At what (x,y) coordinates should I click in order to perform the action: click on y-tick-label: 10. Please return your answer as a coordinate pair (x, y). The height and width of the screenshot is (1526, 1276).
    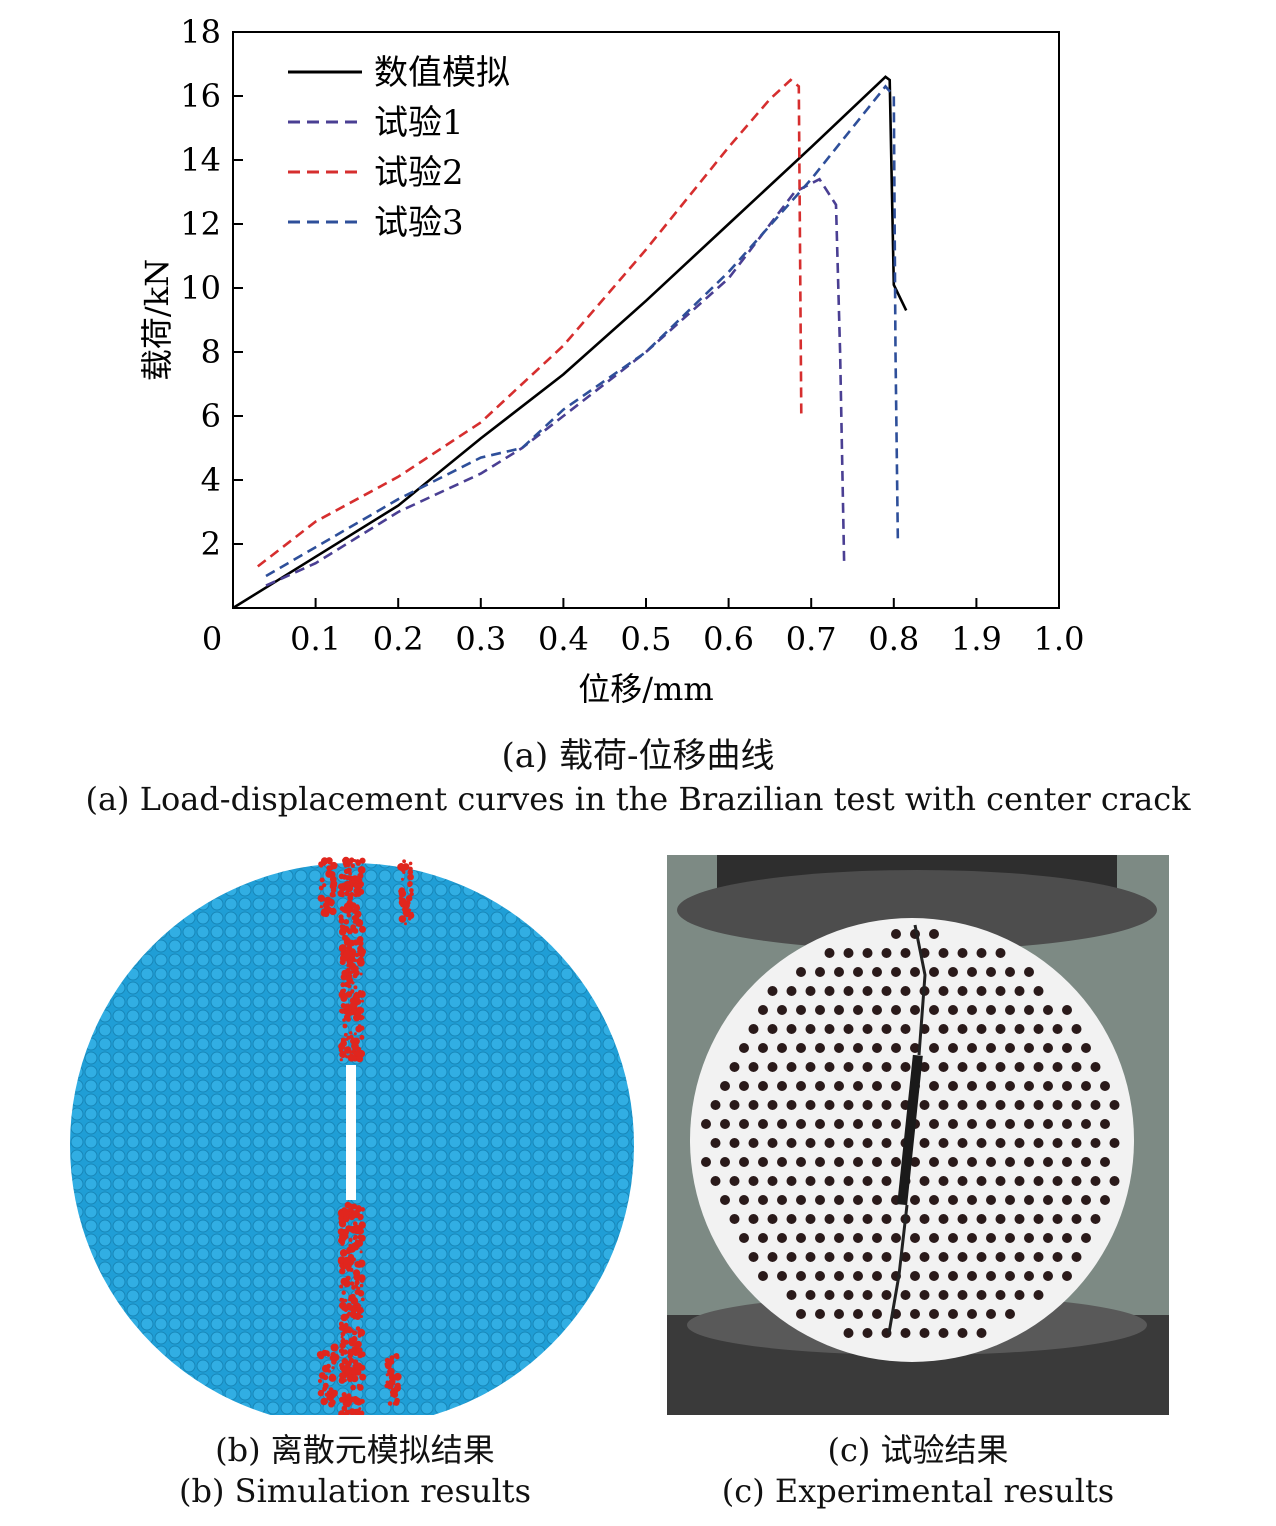
    Looking at the image, I should click on (200, 288).